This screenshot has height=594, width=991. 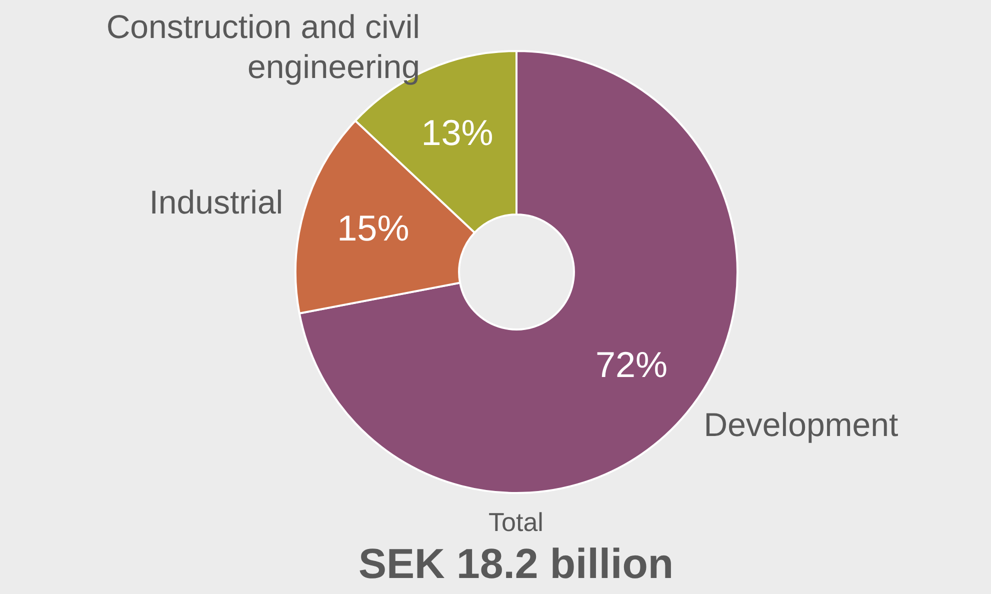 What do you see at coordinates (516, 564) in the screenshot?
I see `text: SEK 18.2 billion` at bounding box center [516, 564].